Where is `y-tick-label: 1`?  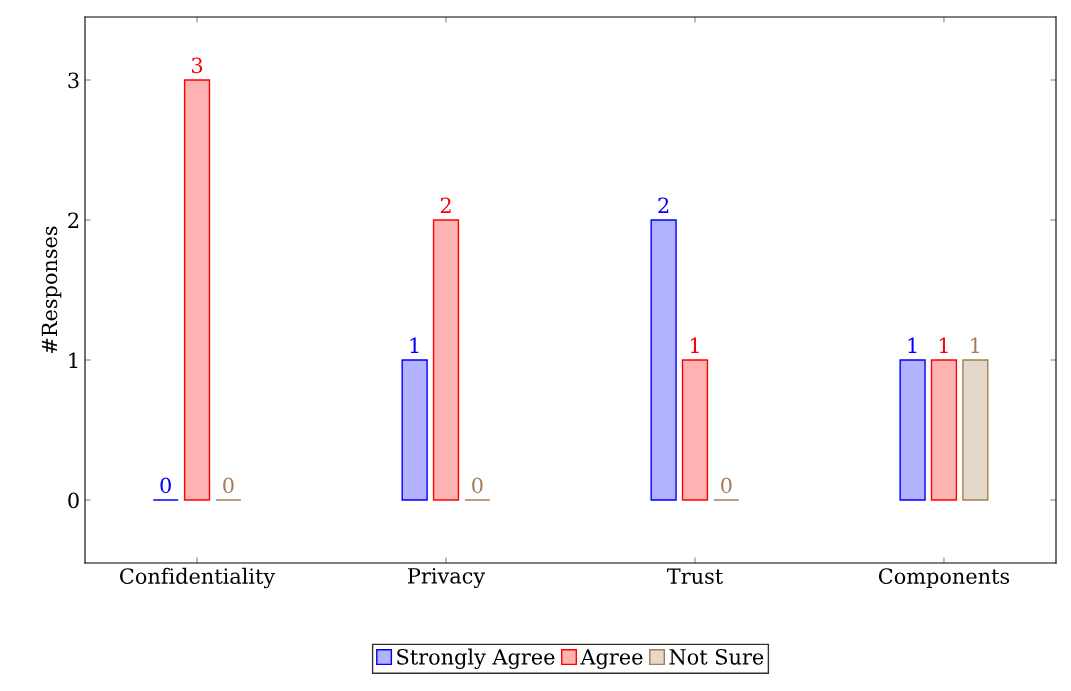 y-tick-label: 1 is located at coordinates (73, 360).